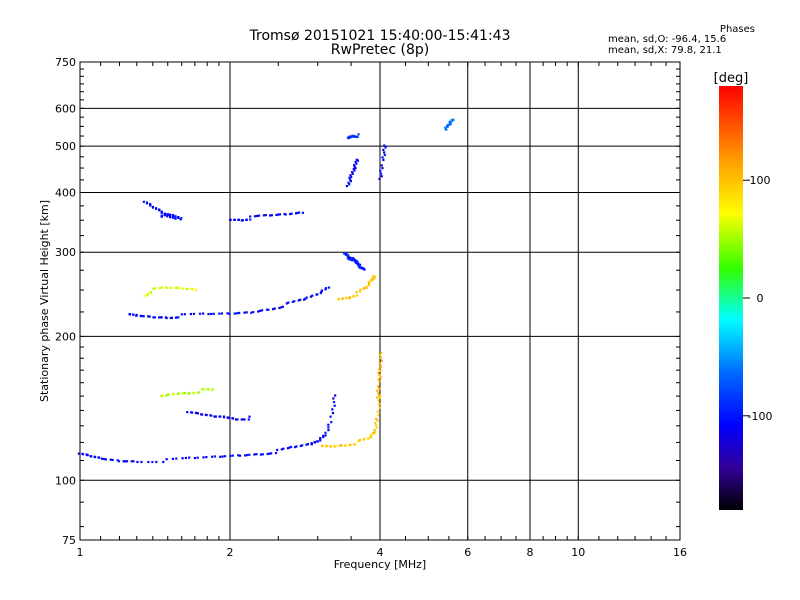 The width and height of the screenshot is (800, 600). Describe the element at coordinates (44, 301) in the screenshot. I see `y-axis-label: Stationary phase Virtual Height [km]` at that location.